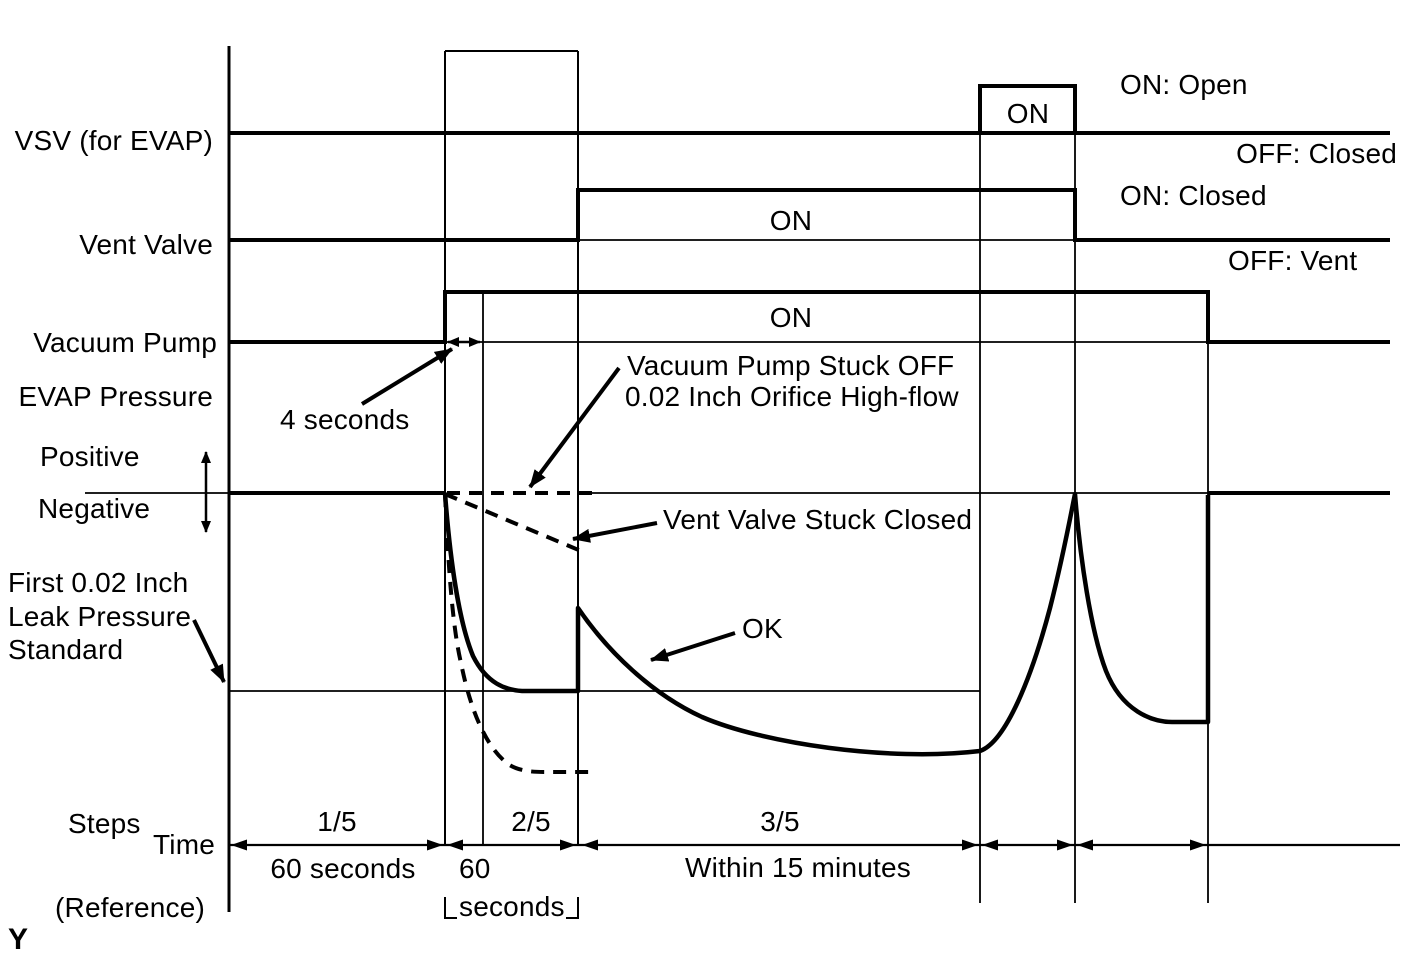  What do you see at coordinates (18, 939) in the screenshot?
I see `footnote-y-mark: Y` at bounding box center [18, 939].